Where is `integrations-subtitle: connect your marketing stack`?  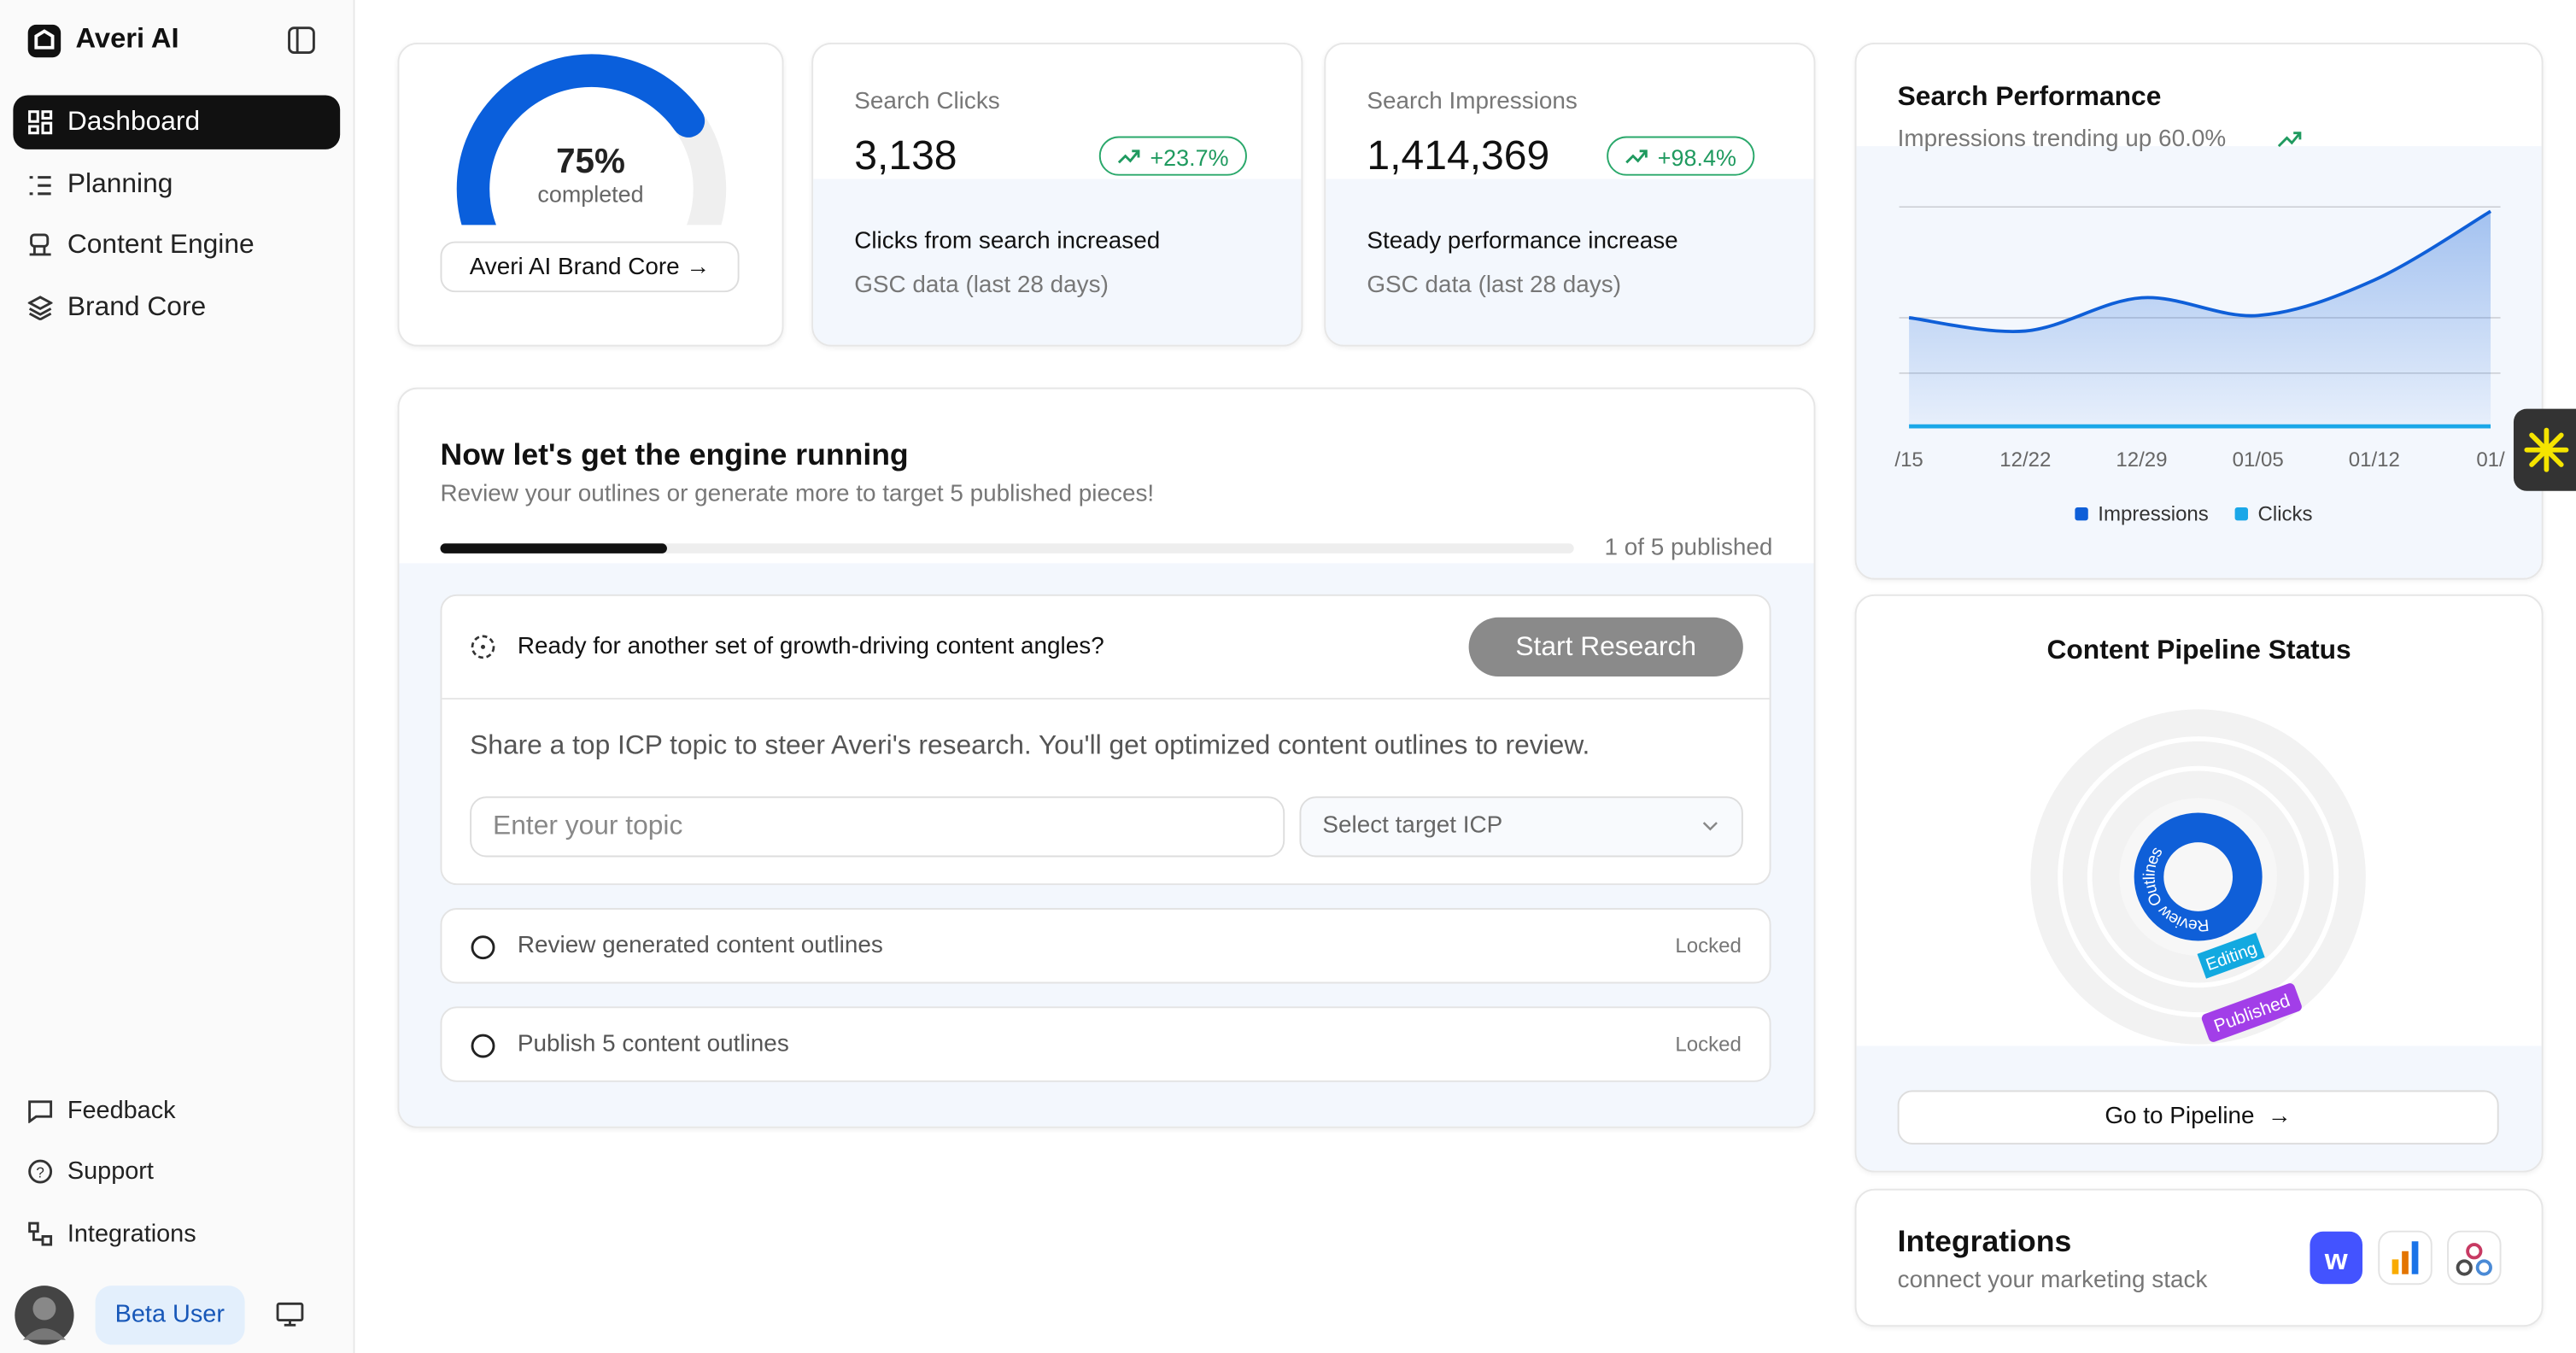
integrations-subtitle: connect your marketing stack is located at coordinates (2052, 1281).